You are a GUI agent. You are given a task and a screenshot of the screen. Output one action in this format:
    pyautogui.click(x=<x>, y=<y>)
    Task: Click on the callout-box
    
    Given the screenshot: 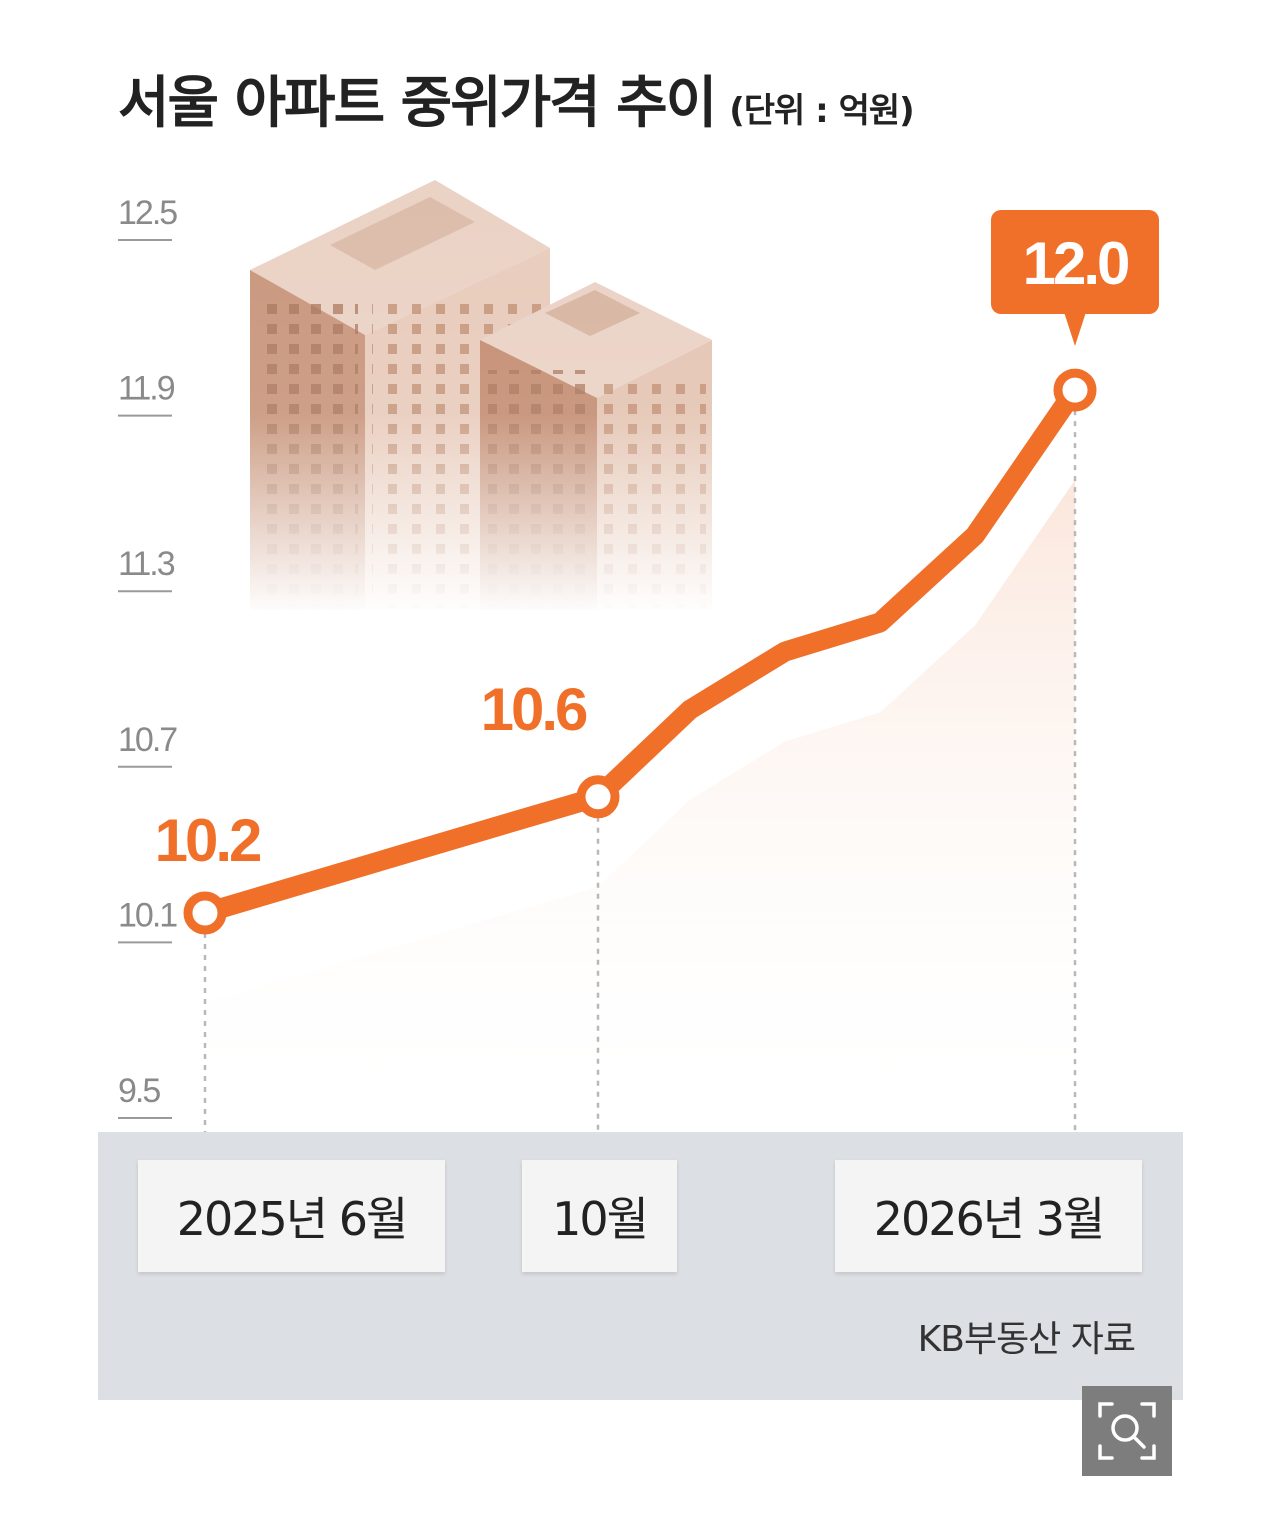 What is the action you would take?
    pyautogui.click(x=1075, y=262)
    